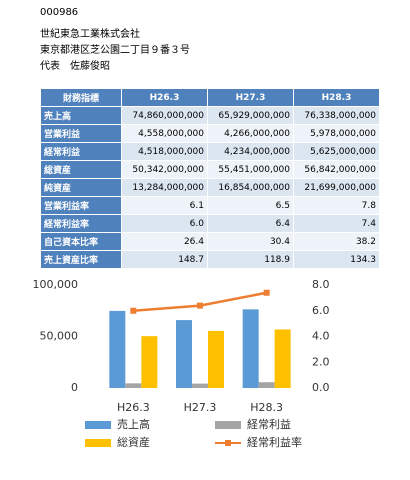 The width and height of the screenshot is (410, 480). I want to click on value-cell: 16,854,000,000, so click(250, 187).